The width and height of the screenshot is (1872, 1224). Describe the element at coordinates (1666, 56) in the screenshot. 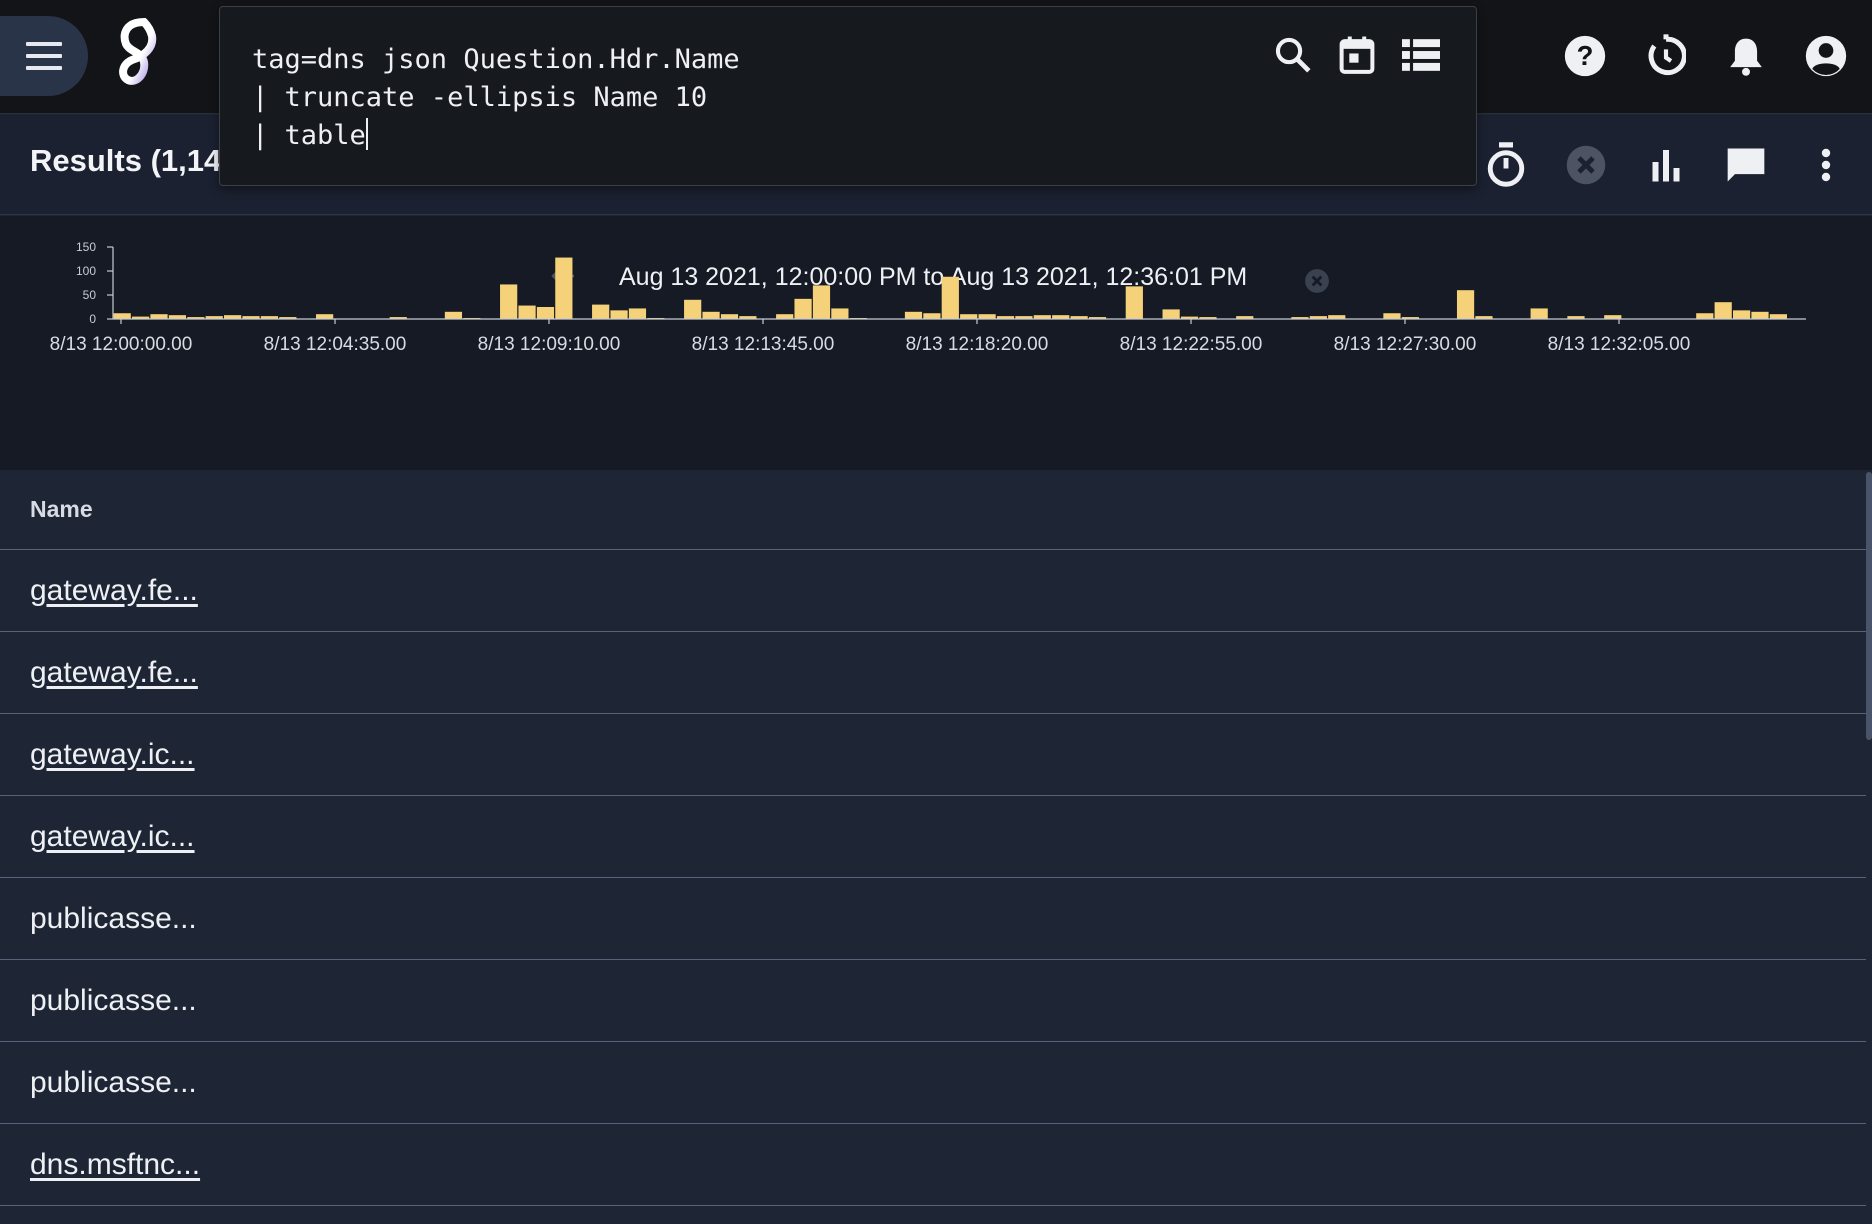

I see `history-button` at that location.